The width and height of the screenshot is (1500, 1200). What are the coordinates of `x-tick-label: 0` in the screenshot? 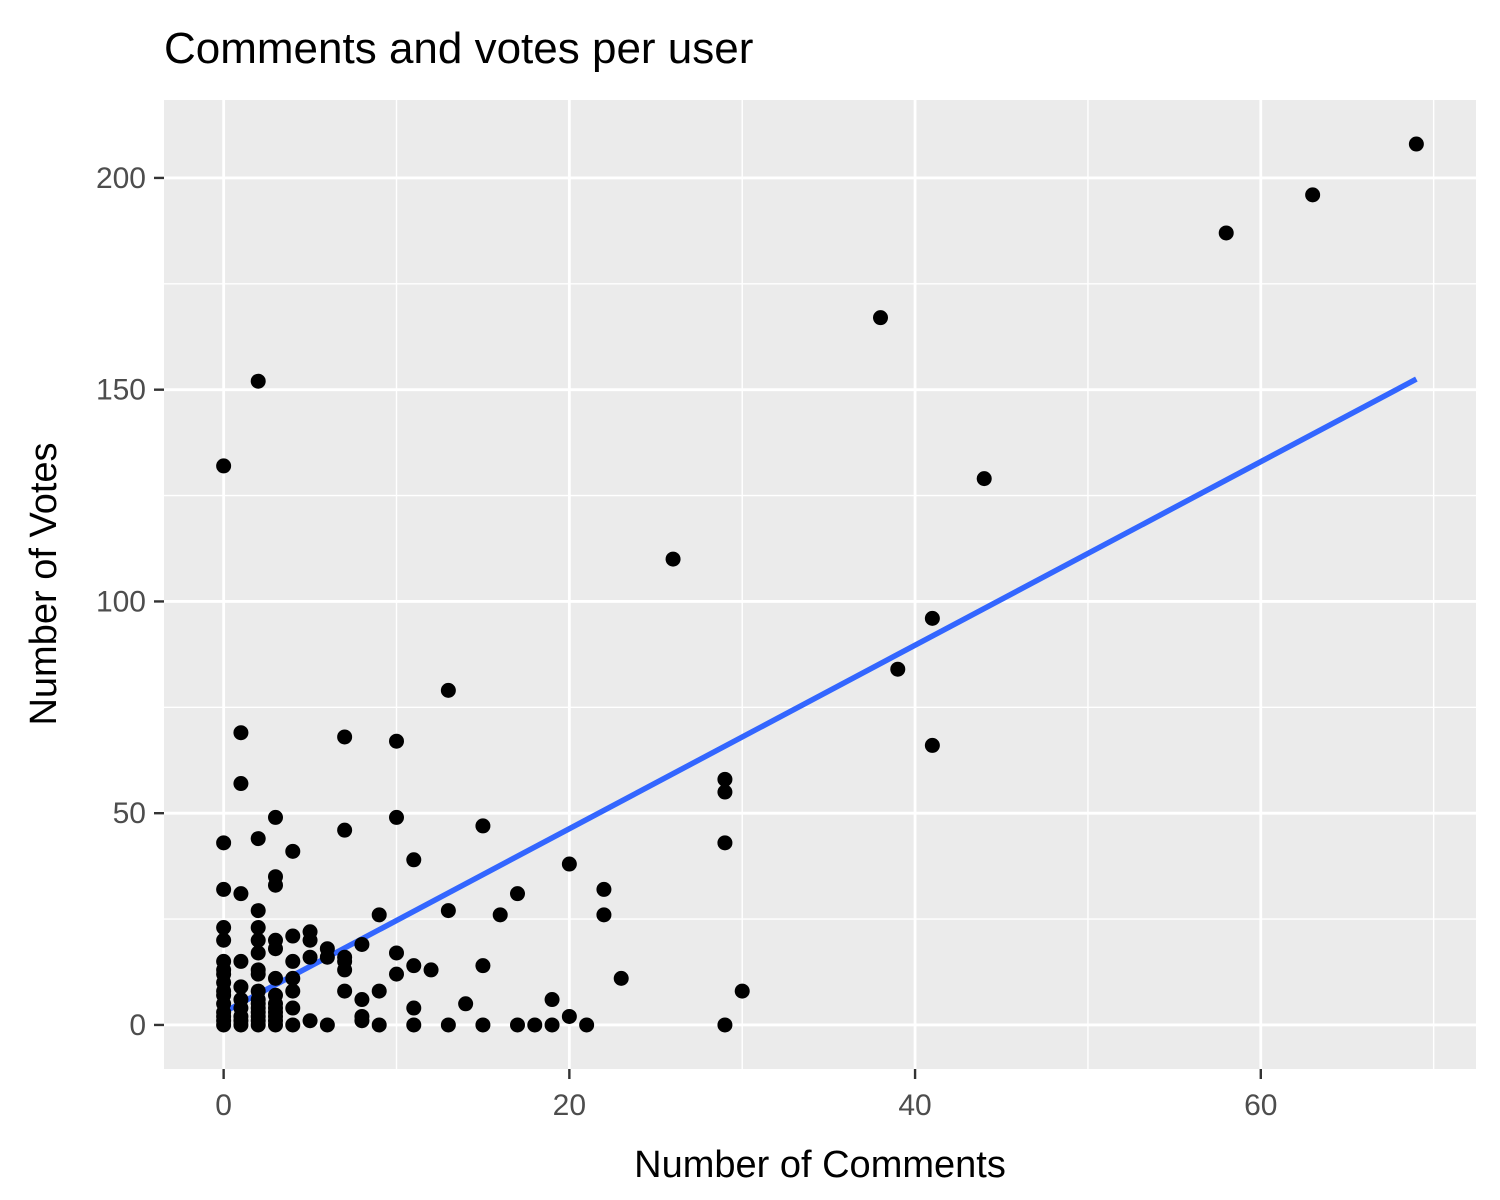 It's located at (223, 1105).